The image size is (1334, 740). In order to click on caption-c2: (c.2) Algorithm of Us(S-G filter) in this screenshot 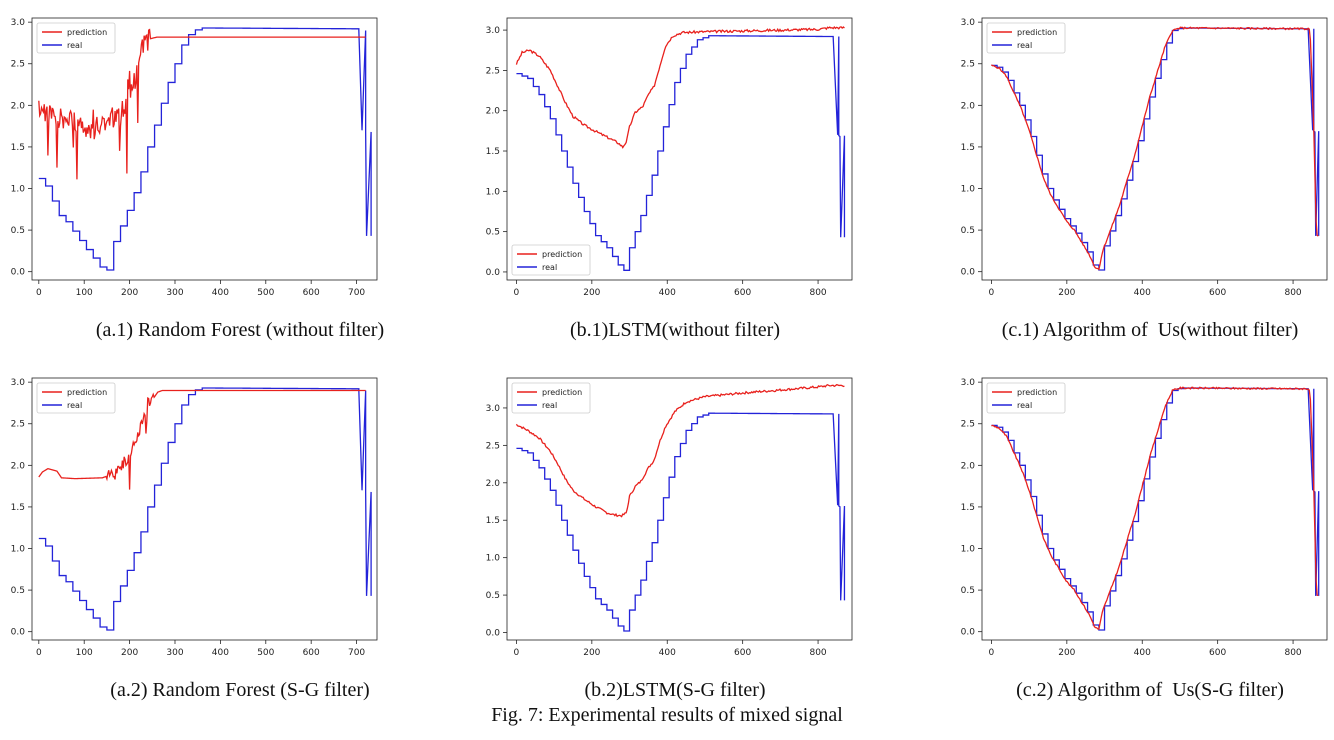, I will do `click(1150, 690)`.